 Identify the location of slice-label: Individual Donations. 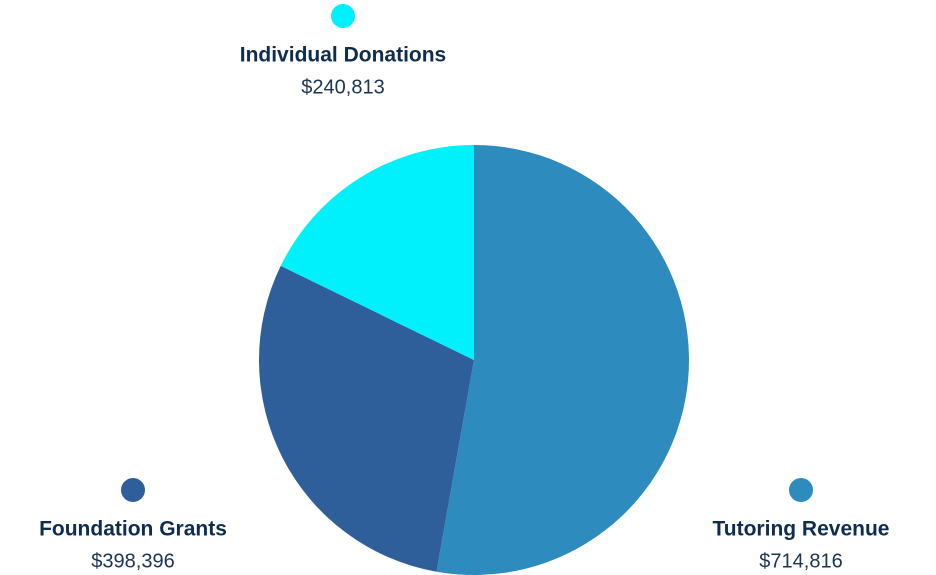
(343, 55).